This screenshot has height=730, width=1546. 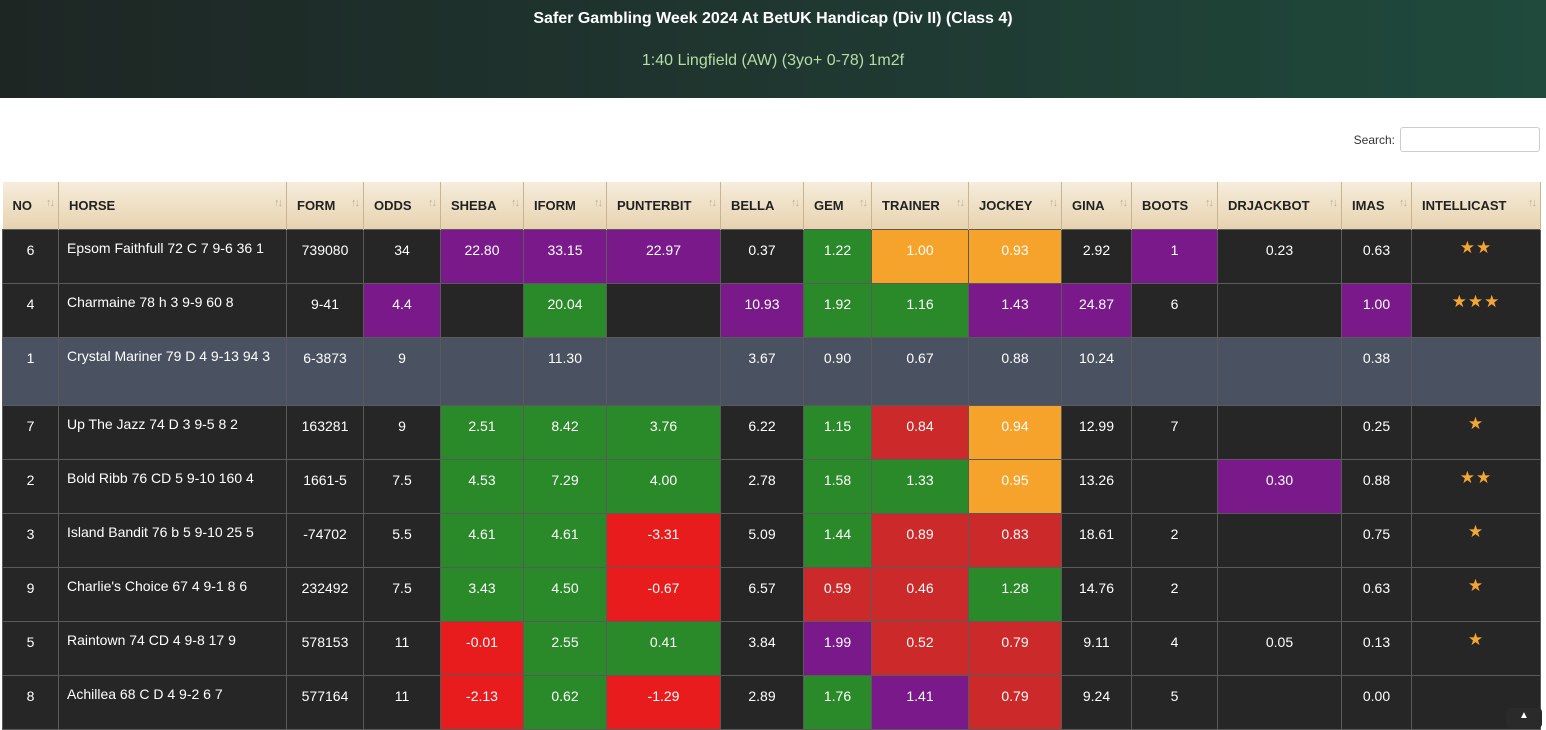 I want to click on col-header-label: FORM, so click(x=316, y=205).